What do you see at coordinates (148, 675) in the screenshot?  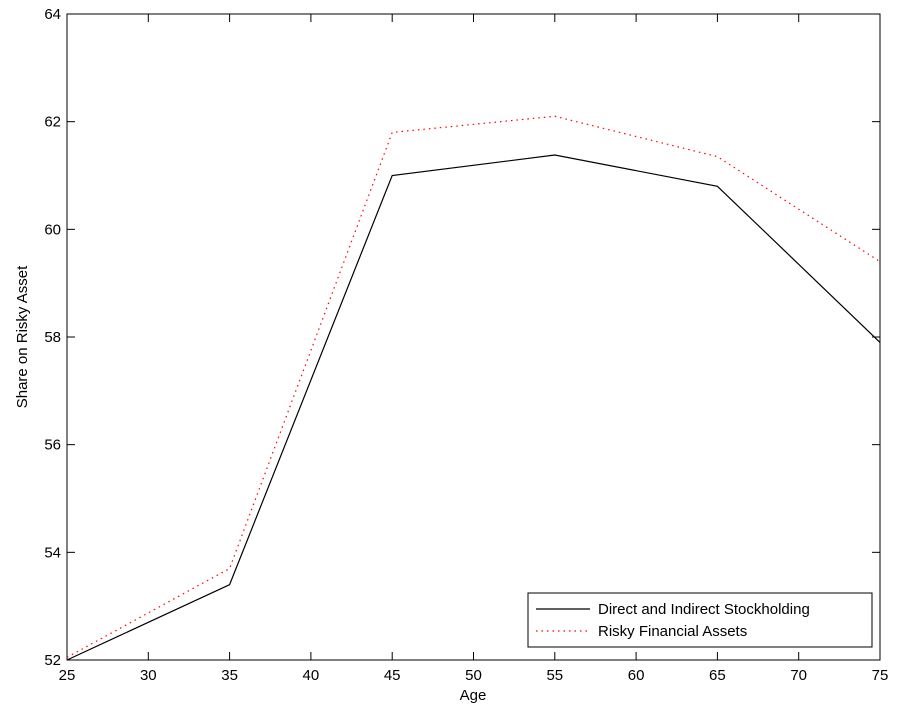 I see `x-tick-label: 30` at bounding box center [148, 675].